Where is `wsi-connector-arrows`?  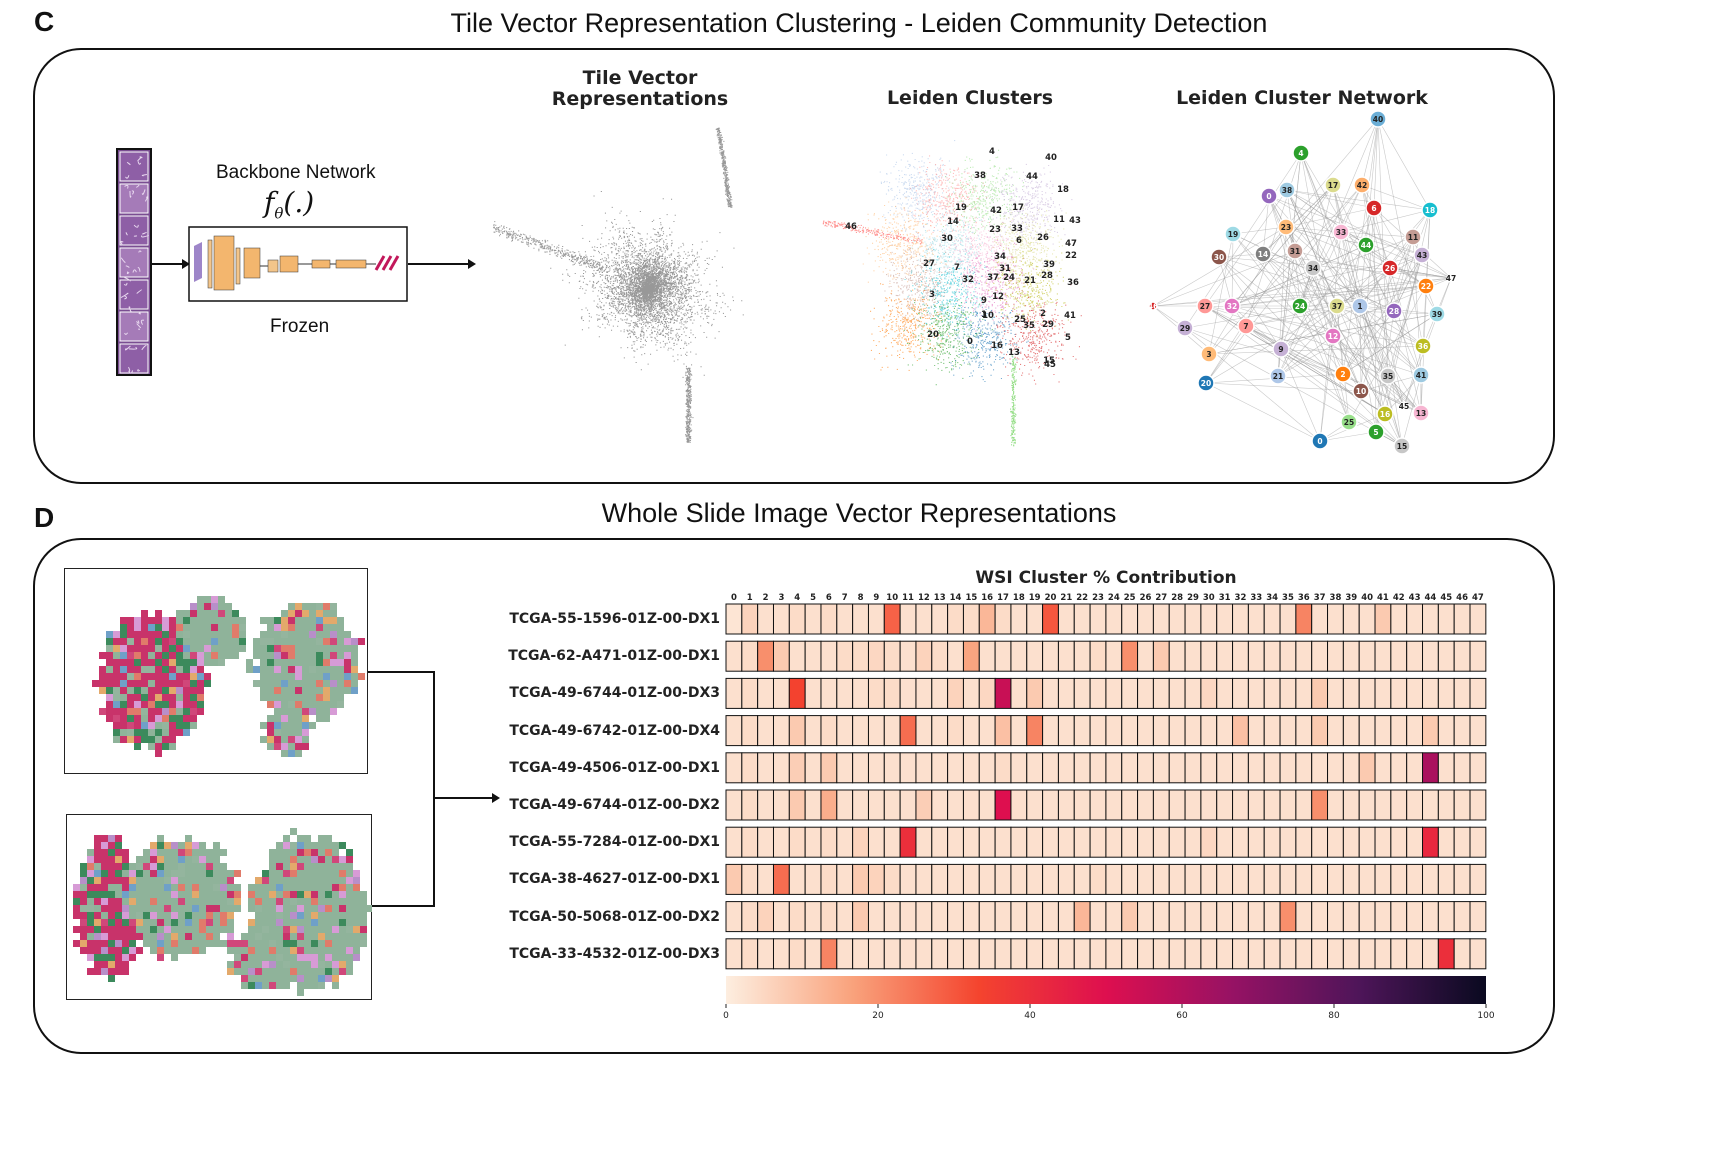 wsi-connector-arrows is located at coordinates (434, 789).